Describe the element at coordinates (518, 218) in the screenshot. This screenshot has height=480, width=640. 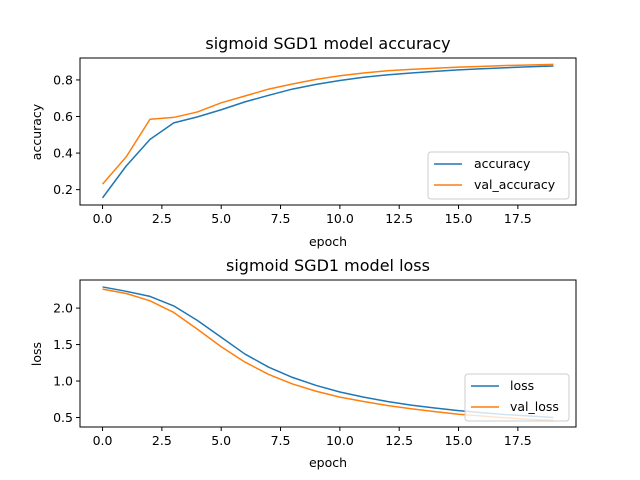
I see `accuracy-x-tick-label: 17.5` at that location.